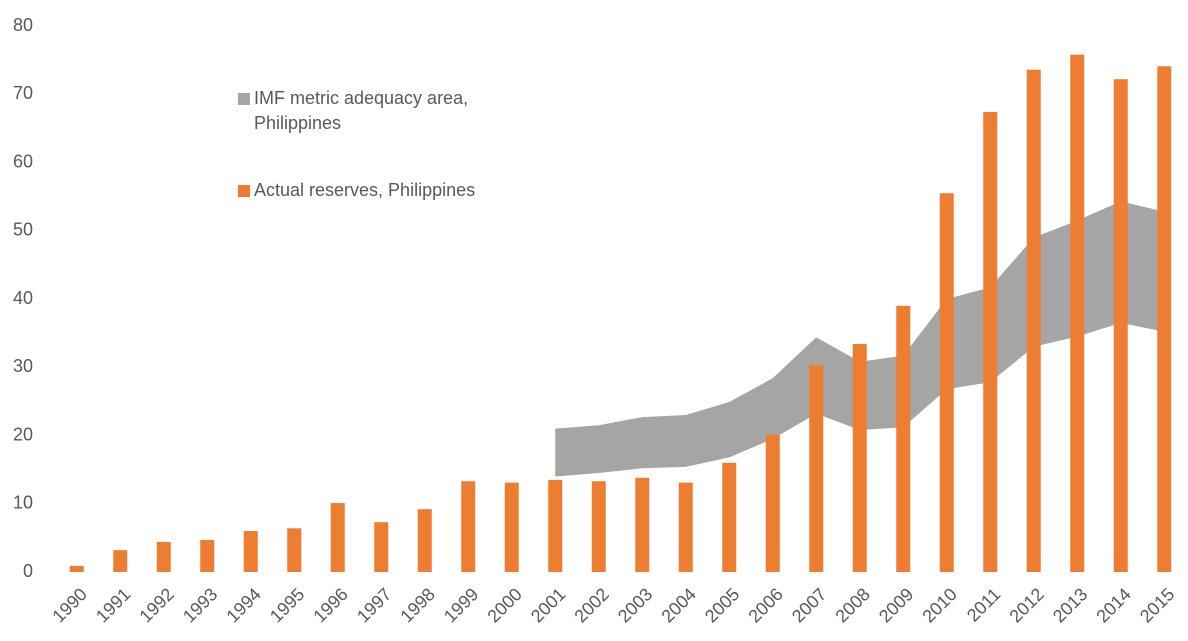 This screenshot has height=641, width=1188. What do you see at coordinates (69, 605) in the screenshot?
I see `x-tick-label: 1990` at bounding box center [69, 605].